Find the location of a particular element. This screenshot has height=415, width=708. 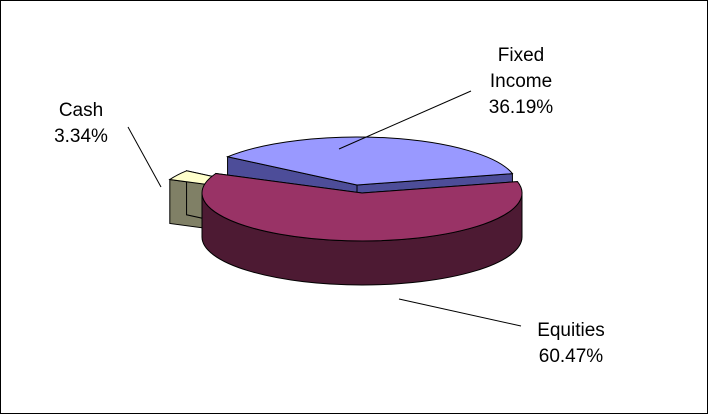

slice-top-equities is located at coordinates (362, 207).